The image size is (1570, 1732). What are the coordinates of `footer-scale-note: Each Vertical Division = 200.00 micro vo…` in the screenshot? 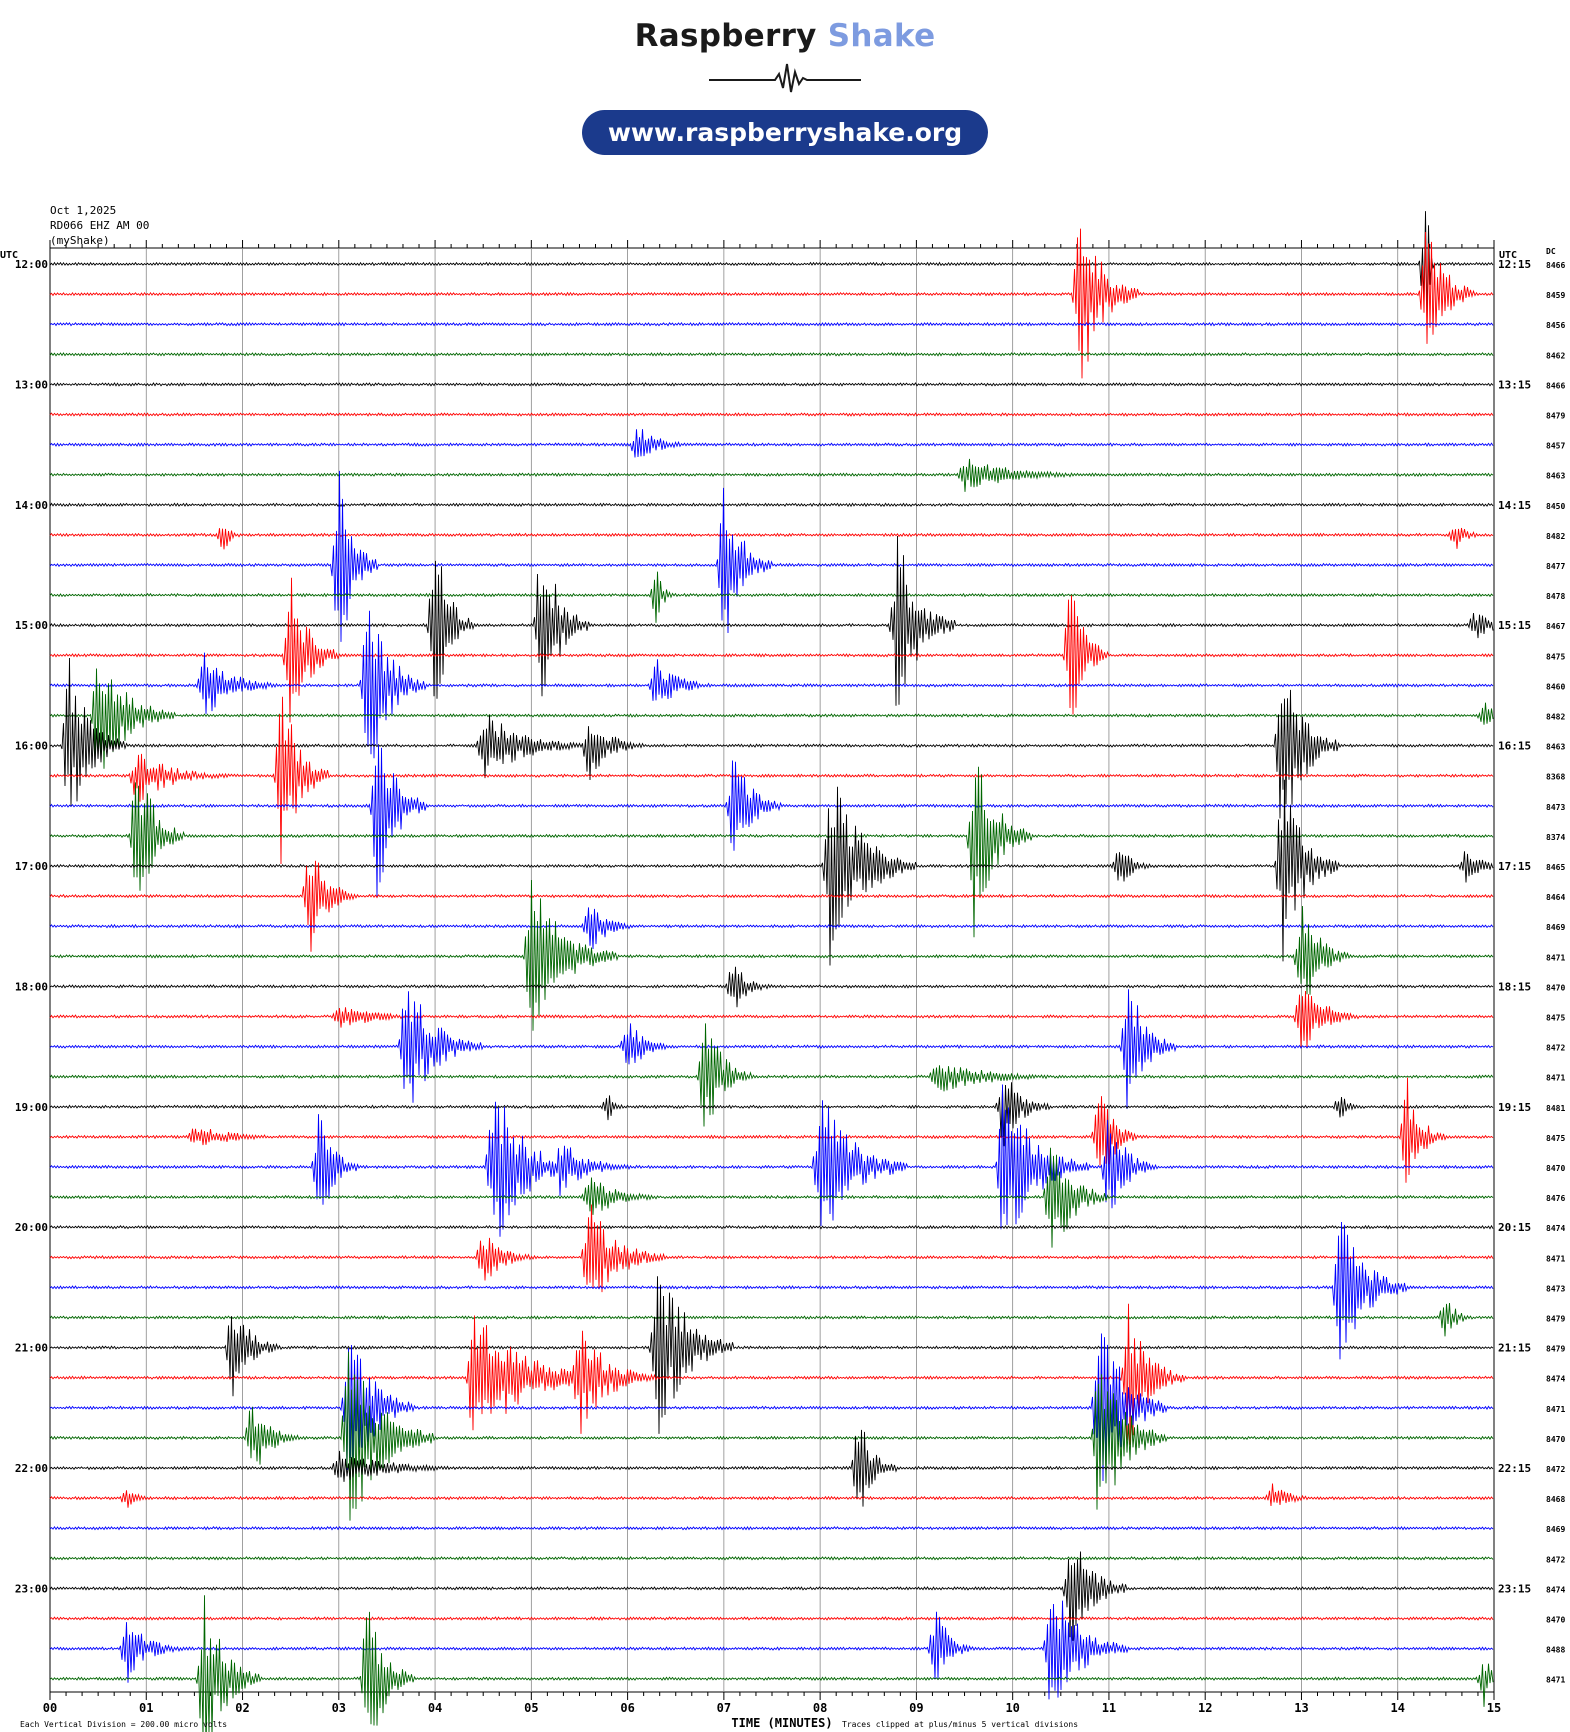 It's located at (123, 1724).